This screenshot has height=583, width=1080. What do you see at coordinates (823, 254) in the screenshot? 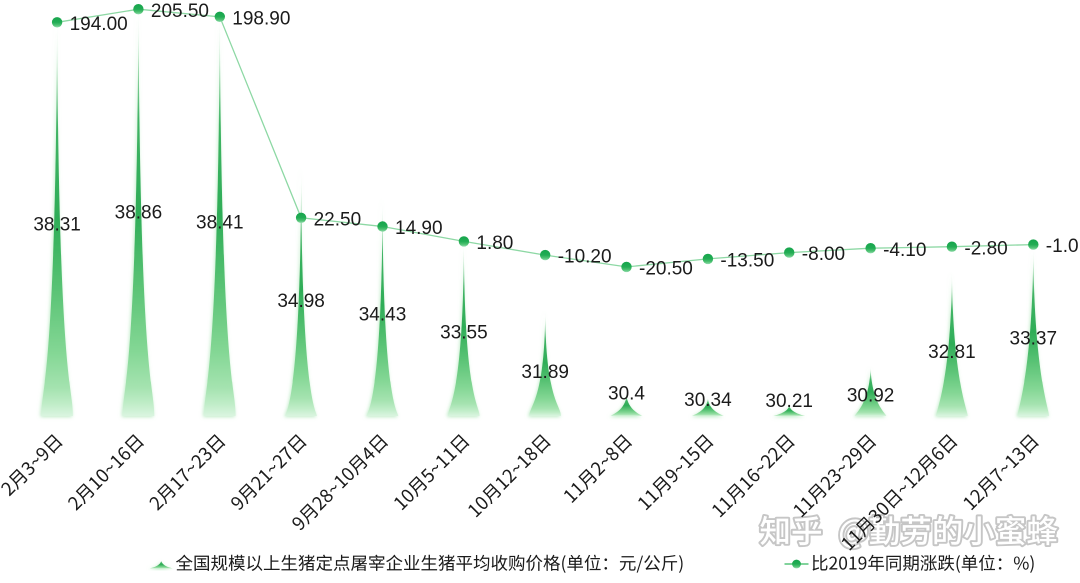
I see `svg-text: -8.00` at bounding box center [823, 254].